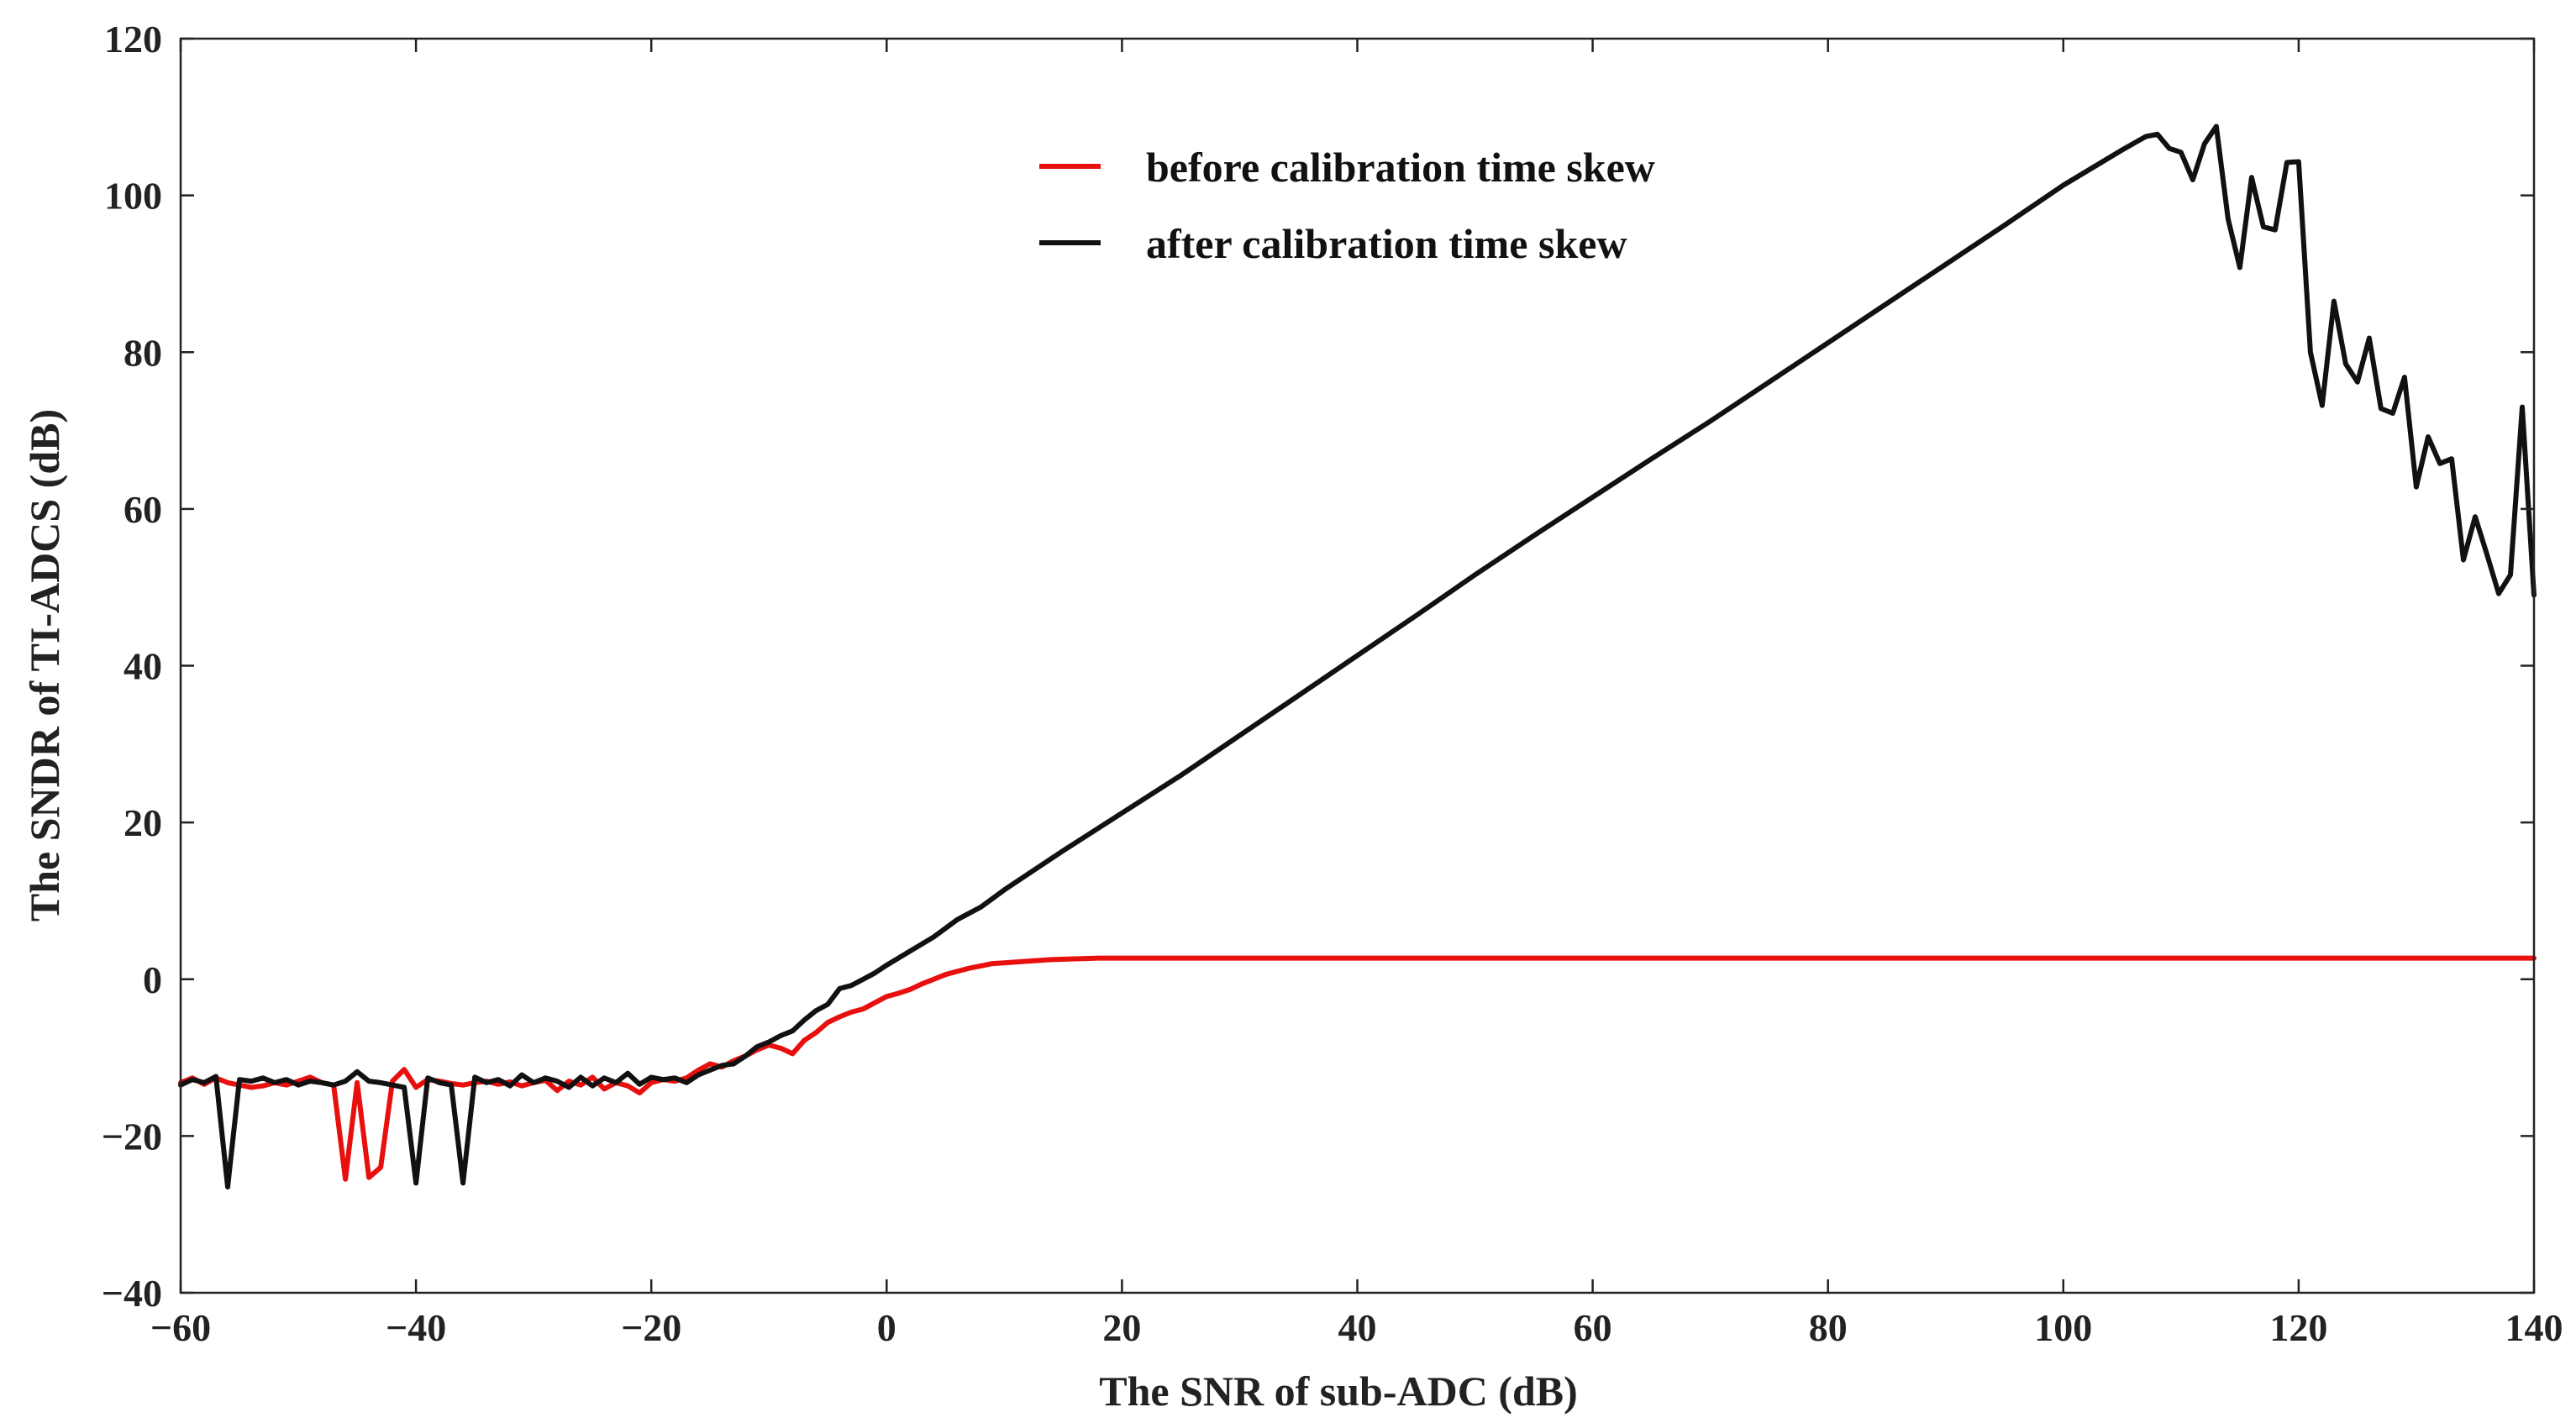 The height and width of the screenshot is (1428, 2576). Describe the element at coordinates (152, 979) in the screenshot. I see `y-tick-label: 0` at that location.